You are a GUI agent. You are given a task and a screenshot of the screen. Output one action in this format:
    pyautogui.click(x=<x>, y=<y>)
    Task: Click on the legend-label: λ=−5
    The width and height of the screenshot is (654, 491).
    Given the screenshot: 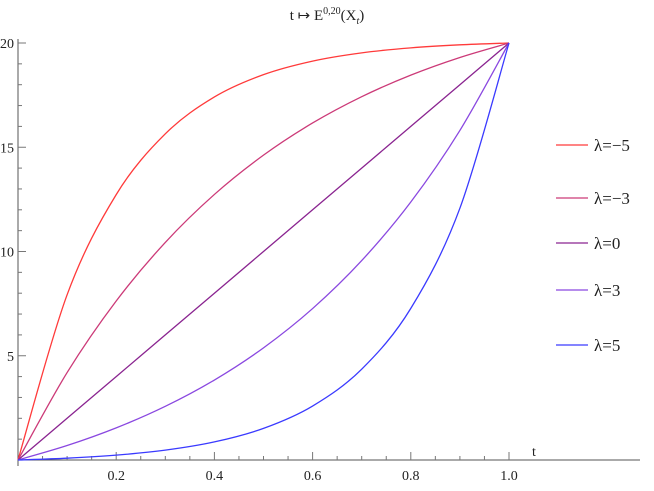 What is the action you would take?
    pyautogui.click(x=612, y=145)
    